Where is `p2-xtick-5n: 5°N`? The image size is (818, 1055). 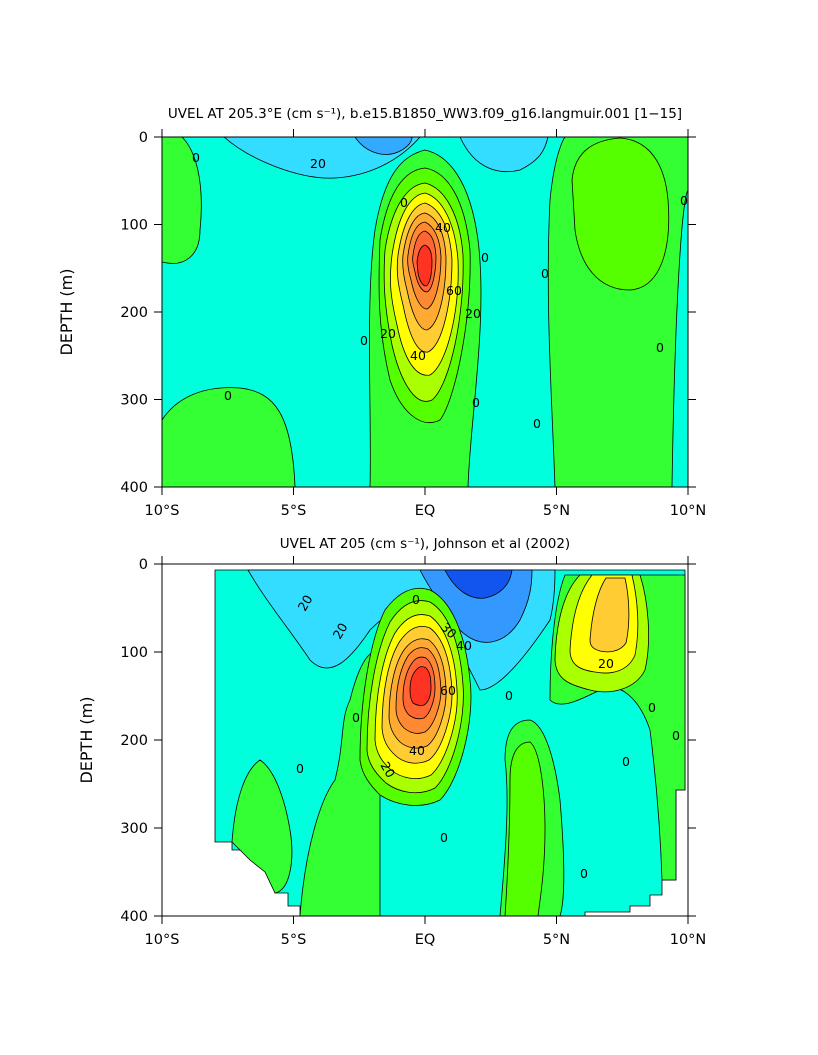 p2-xtick-5n: 5°N is located at coordinates (556, 940).